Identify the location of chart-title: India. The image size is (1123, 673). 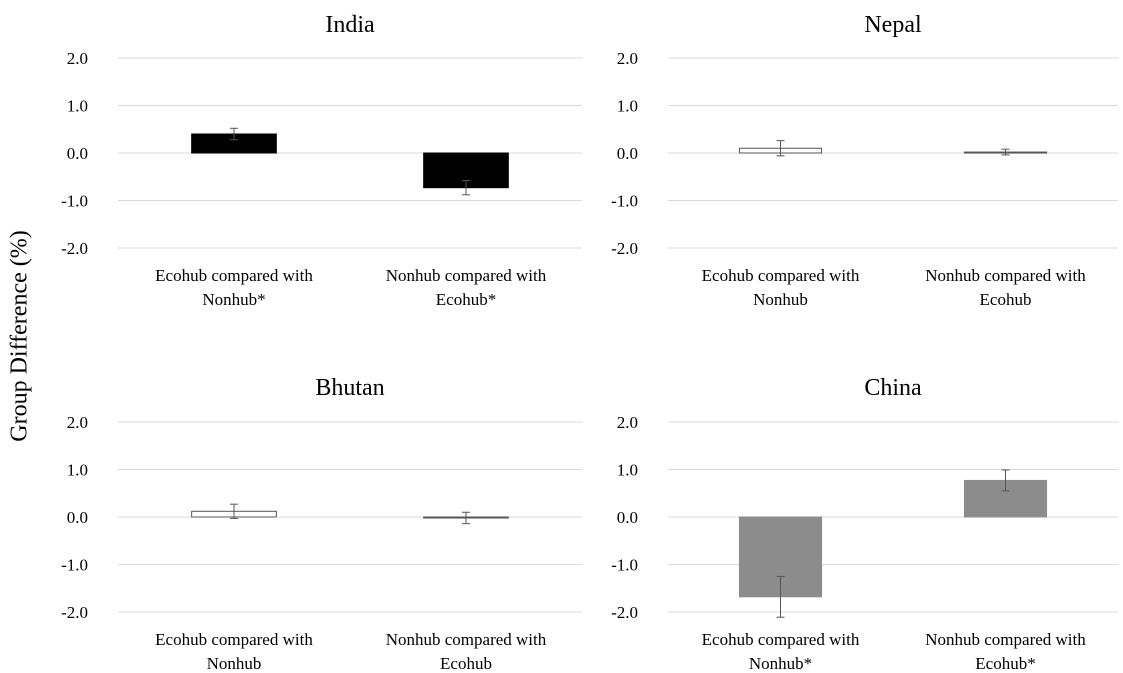
(350, 25).